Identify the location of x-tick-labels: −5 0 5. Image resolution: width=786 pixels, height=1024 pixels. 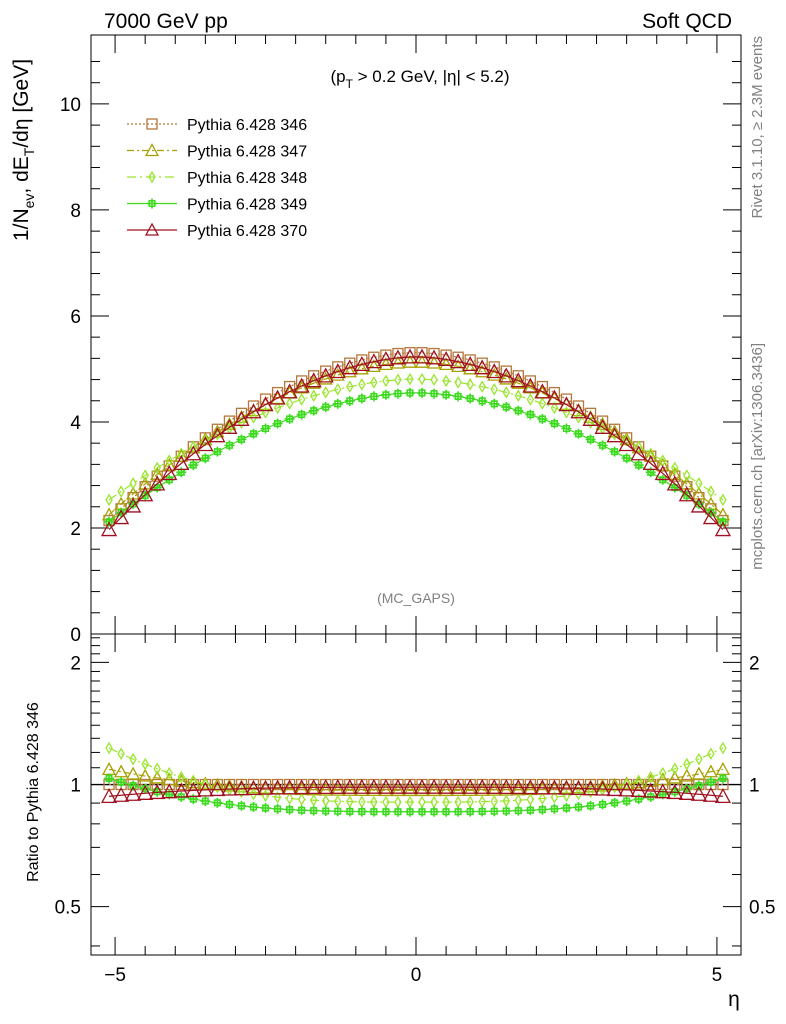
(413, 975).